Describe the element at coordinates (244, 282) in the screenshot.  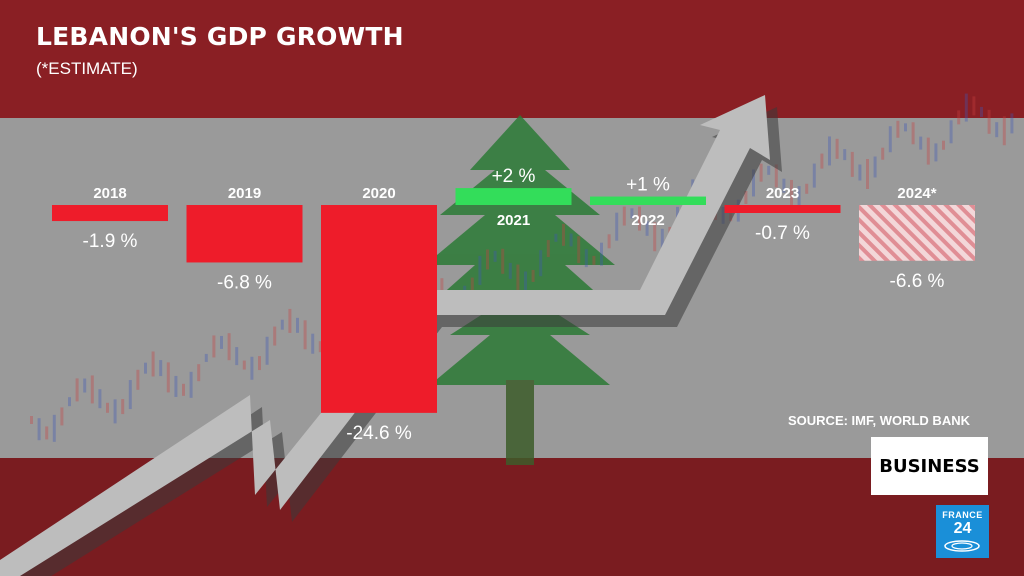
I see `value-label: -6.8 %` at that location.